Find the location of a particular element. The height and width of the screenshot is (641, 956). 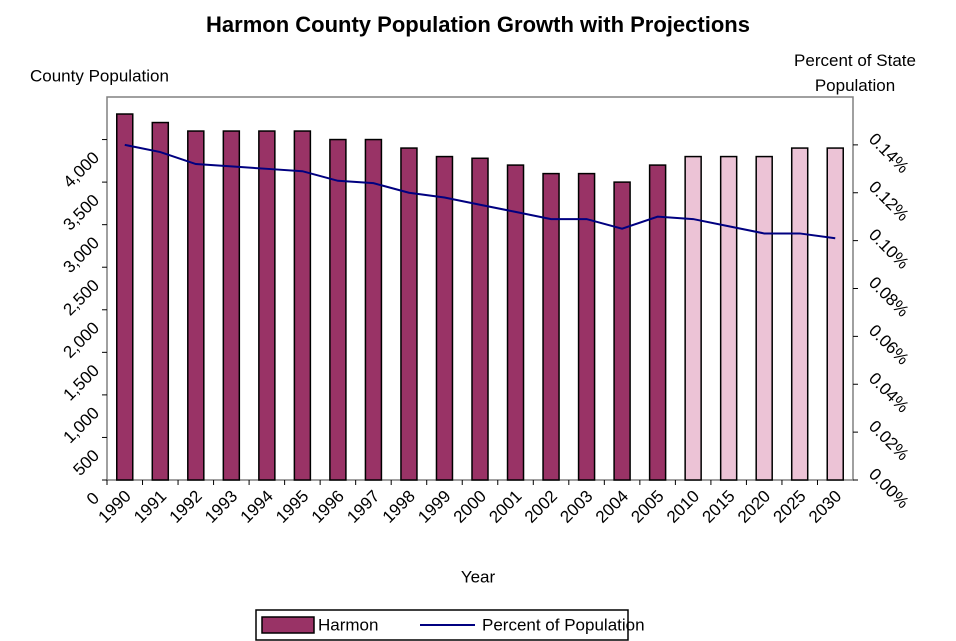

x-tick-label: 2030 is located at coordinates (825, 507).